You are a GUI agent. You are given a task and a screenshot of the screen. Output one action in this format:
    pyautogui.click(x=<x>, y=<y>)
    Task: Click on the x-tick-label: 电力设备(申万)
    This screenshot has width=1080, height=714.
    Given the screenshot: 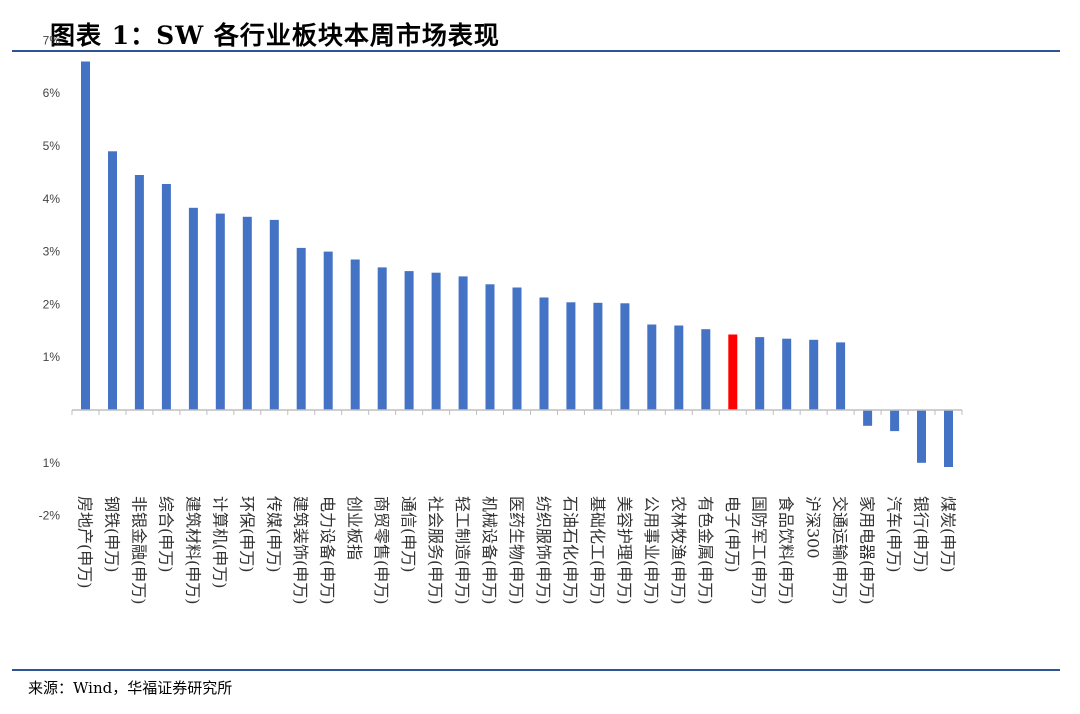 What is the action you would take?
    pyautogui.click(x=327, y=550)
    